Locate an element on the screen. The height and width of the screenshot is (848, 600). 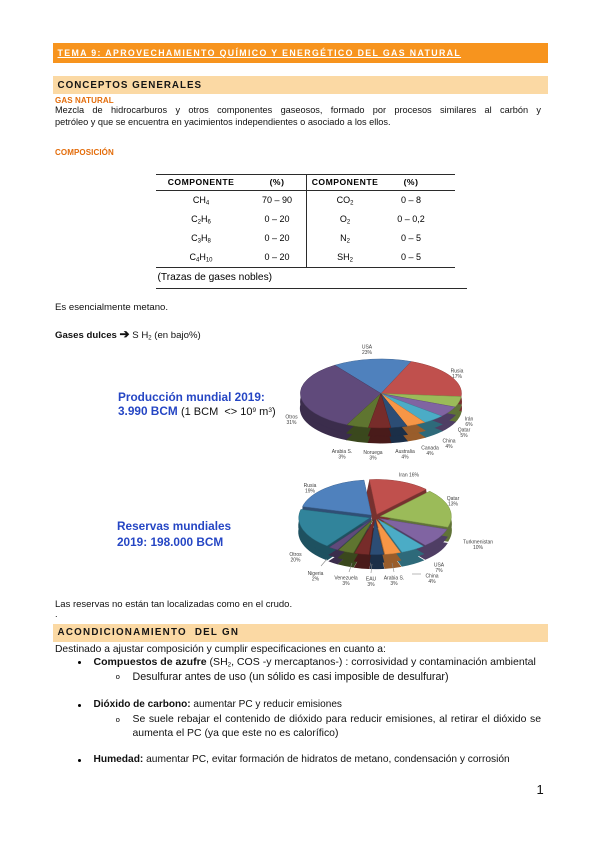
svg-text: 23% is located at coordinates (367, 353).